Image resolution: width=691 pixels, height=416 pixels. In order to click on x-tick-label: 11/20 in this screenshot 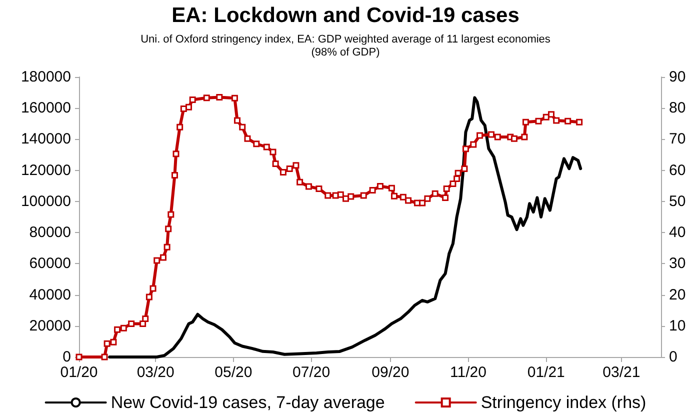, I will do `click(468, 372)`.